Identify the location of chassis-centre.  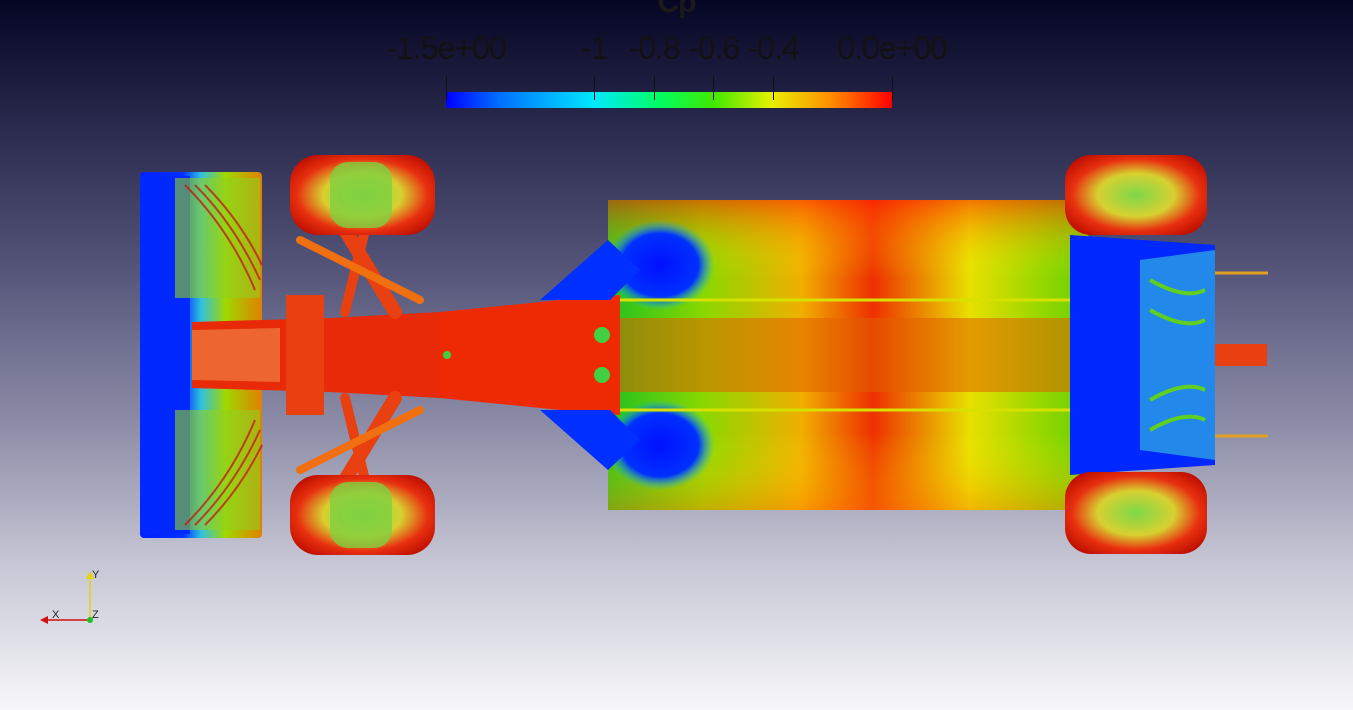
(790, 355).